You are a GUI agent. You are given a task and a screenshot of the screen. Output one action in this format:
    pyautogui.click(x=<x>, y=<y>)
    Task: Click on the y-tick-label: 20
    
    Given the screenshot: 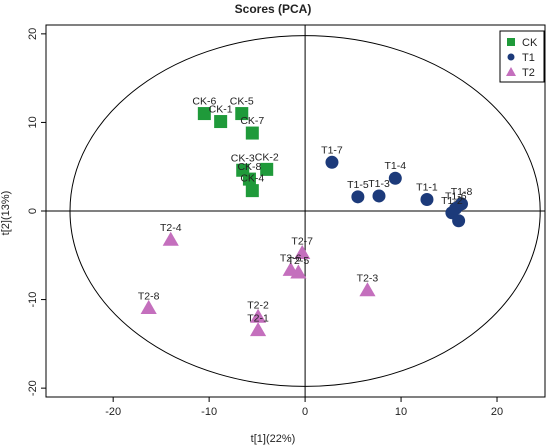 What is the action you would take?
    pyautogui.click(x=33, y=34)
    